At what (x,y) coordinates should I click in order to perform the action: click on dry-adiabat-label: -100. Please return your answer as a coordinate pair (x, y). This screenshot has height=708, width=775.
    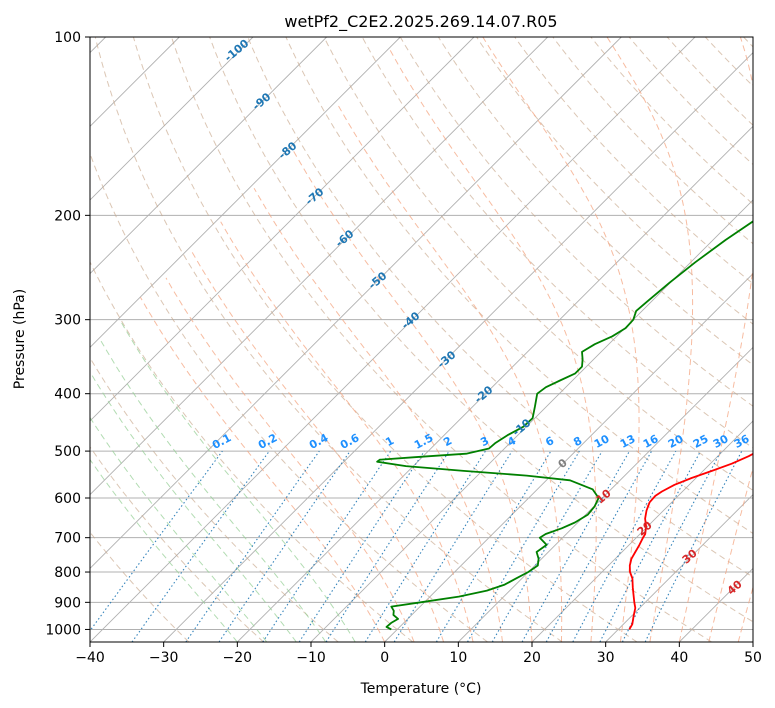
    Looking at the image, I should click on (237, 51).